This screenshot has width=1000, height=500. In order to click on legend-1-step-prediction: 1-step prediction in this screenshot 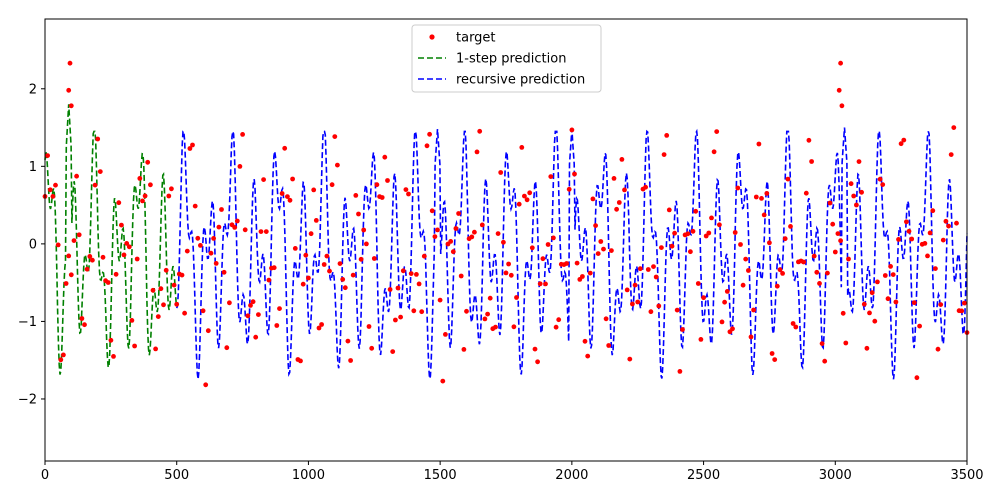, I will do `click(511, 59)`.